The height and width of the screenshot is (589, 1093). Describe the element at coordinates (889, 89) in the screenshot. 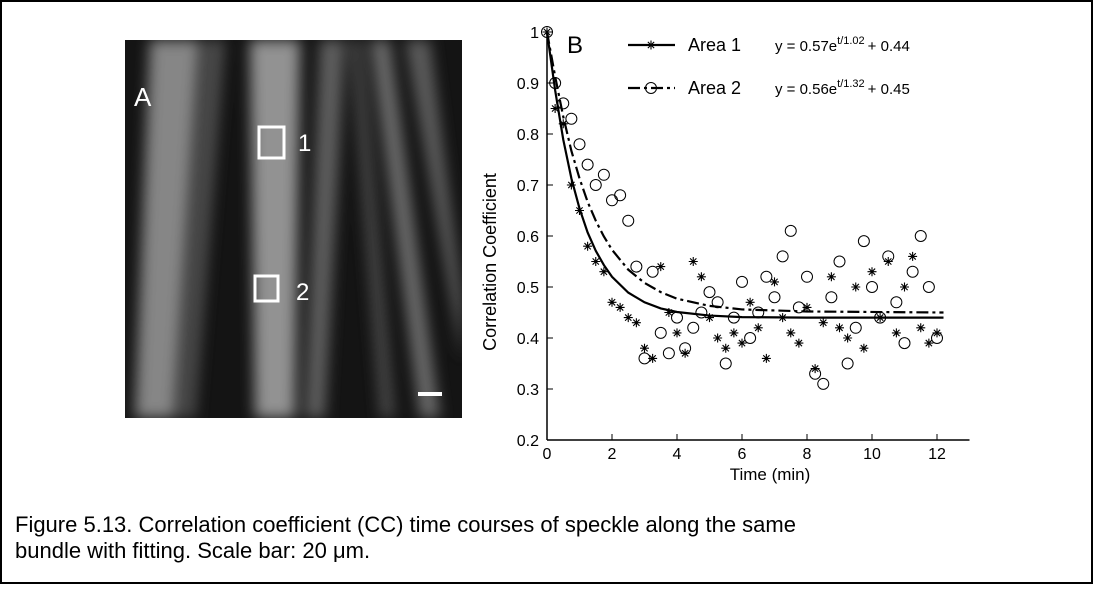

I see `equation-tail: + 0.45` at that location.